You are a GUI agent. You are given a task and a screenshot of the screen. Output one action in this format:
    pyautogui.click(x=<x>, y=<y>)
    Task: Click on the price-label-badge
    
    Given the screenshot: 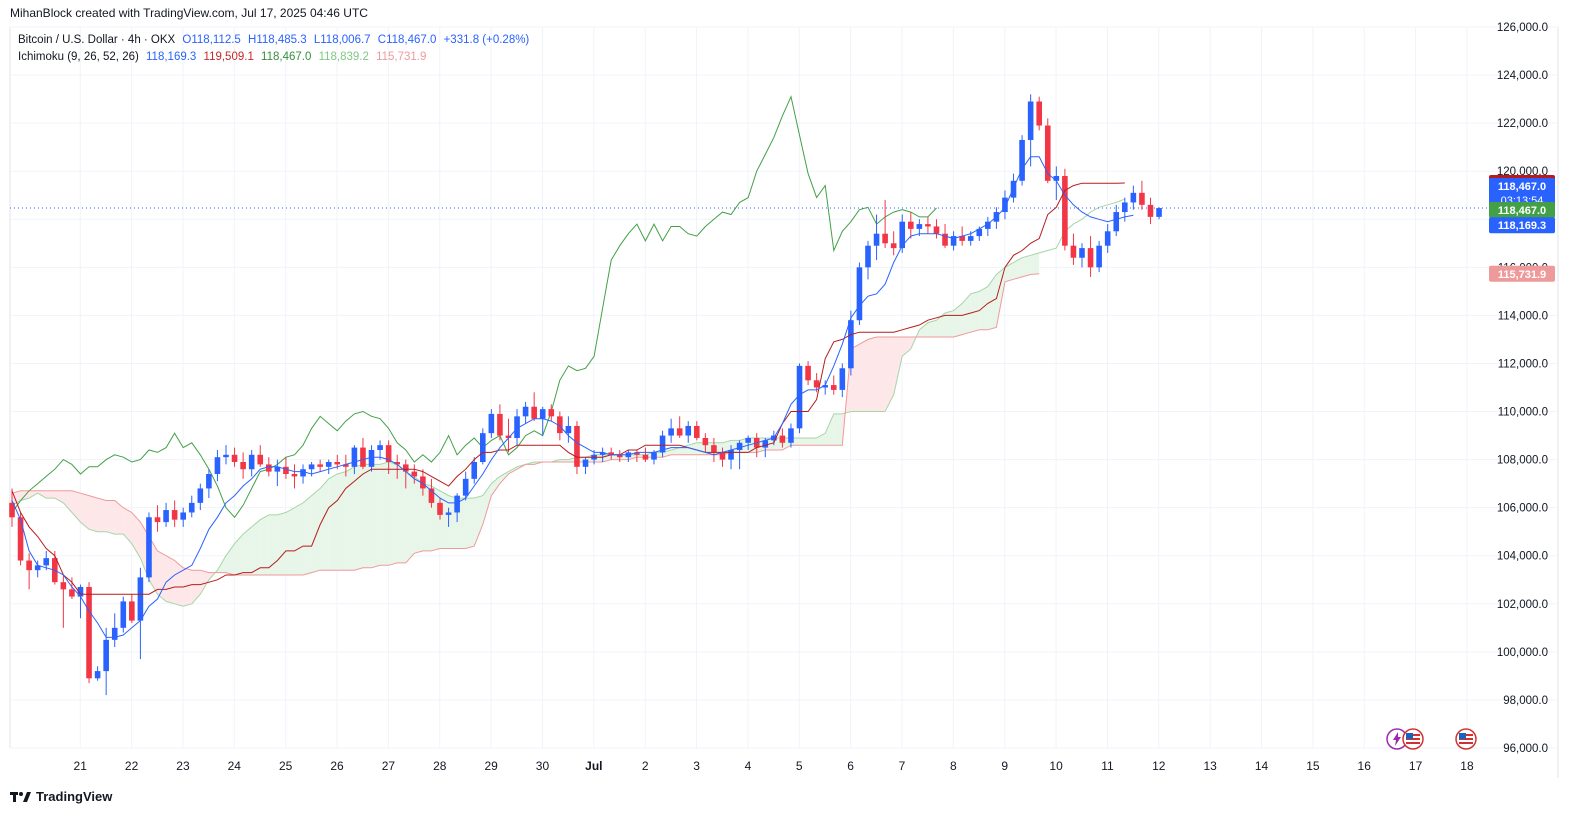 What is the action you would take?
    pyautogui.click(x=1522, y=273)
    